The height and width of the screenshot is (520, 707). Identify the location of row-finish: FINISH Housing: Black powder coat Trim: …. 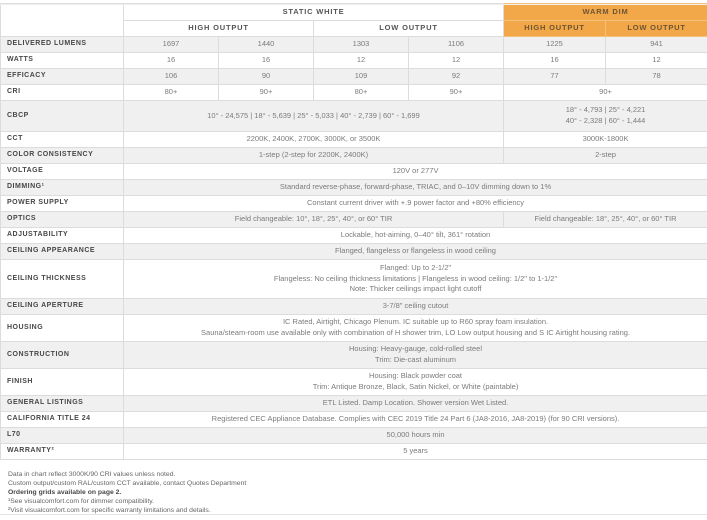
(354, 382).